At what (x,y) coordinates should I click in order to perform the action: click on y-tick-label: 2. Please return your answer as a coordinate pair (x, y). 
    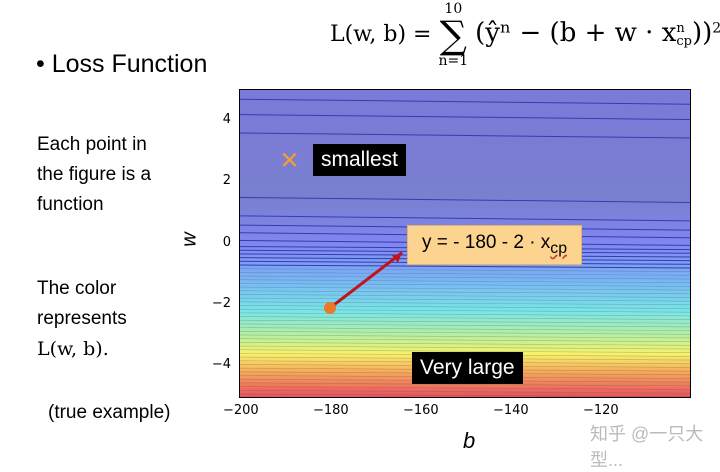
    Looking at the image, I should click on (226, 181).